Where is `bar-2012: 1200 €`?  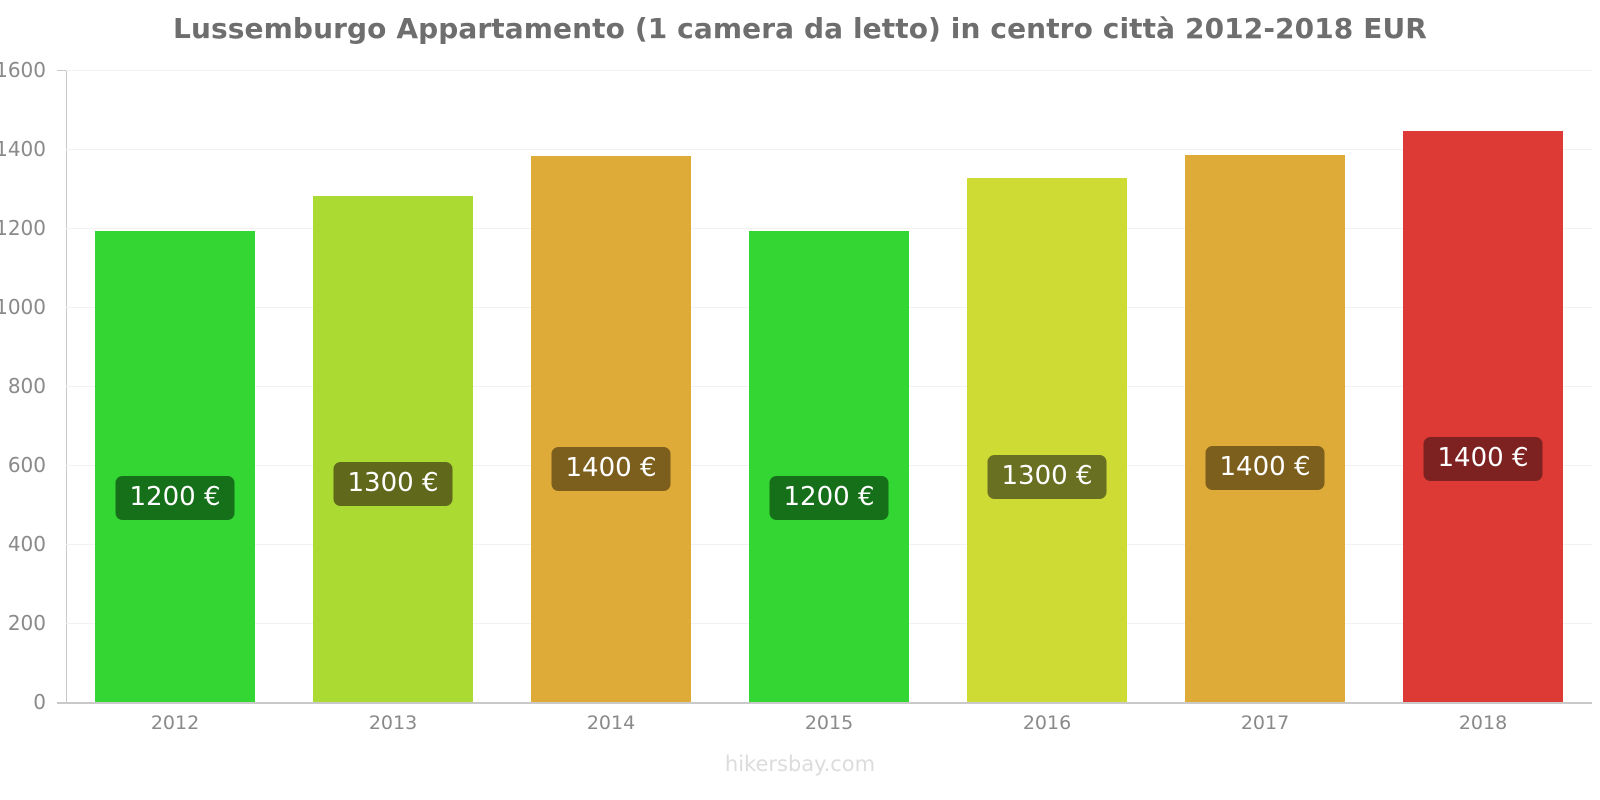 bar-2012: 1200 € is located at coordinates (175, 466).